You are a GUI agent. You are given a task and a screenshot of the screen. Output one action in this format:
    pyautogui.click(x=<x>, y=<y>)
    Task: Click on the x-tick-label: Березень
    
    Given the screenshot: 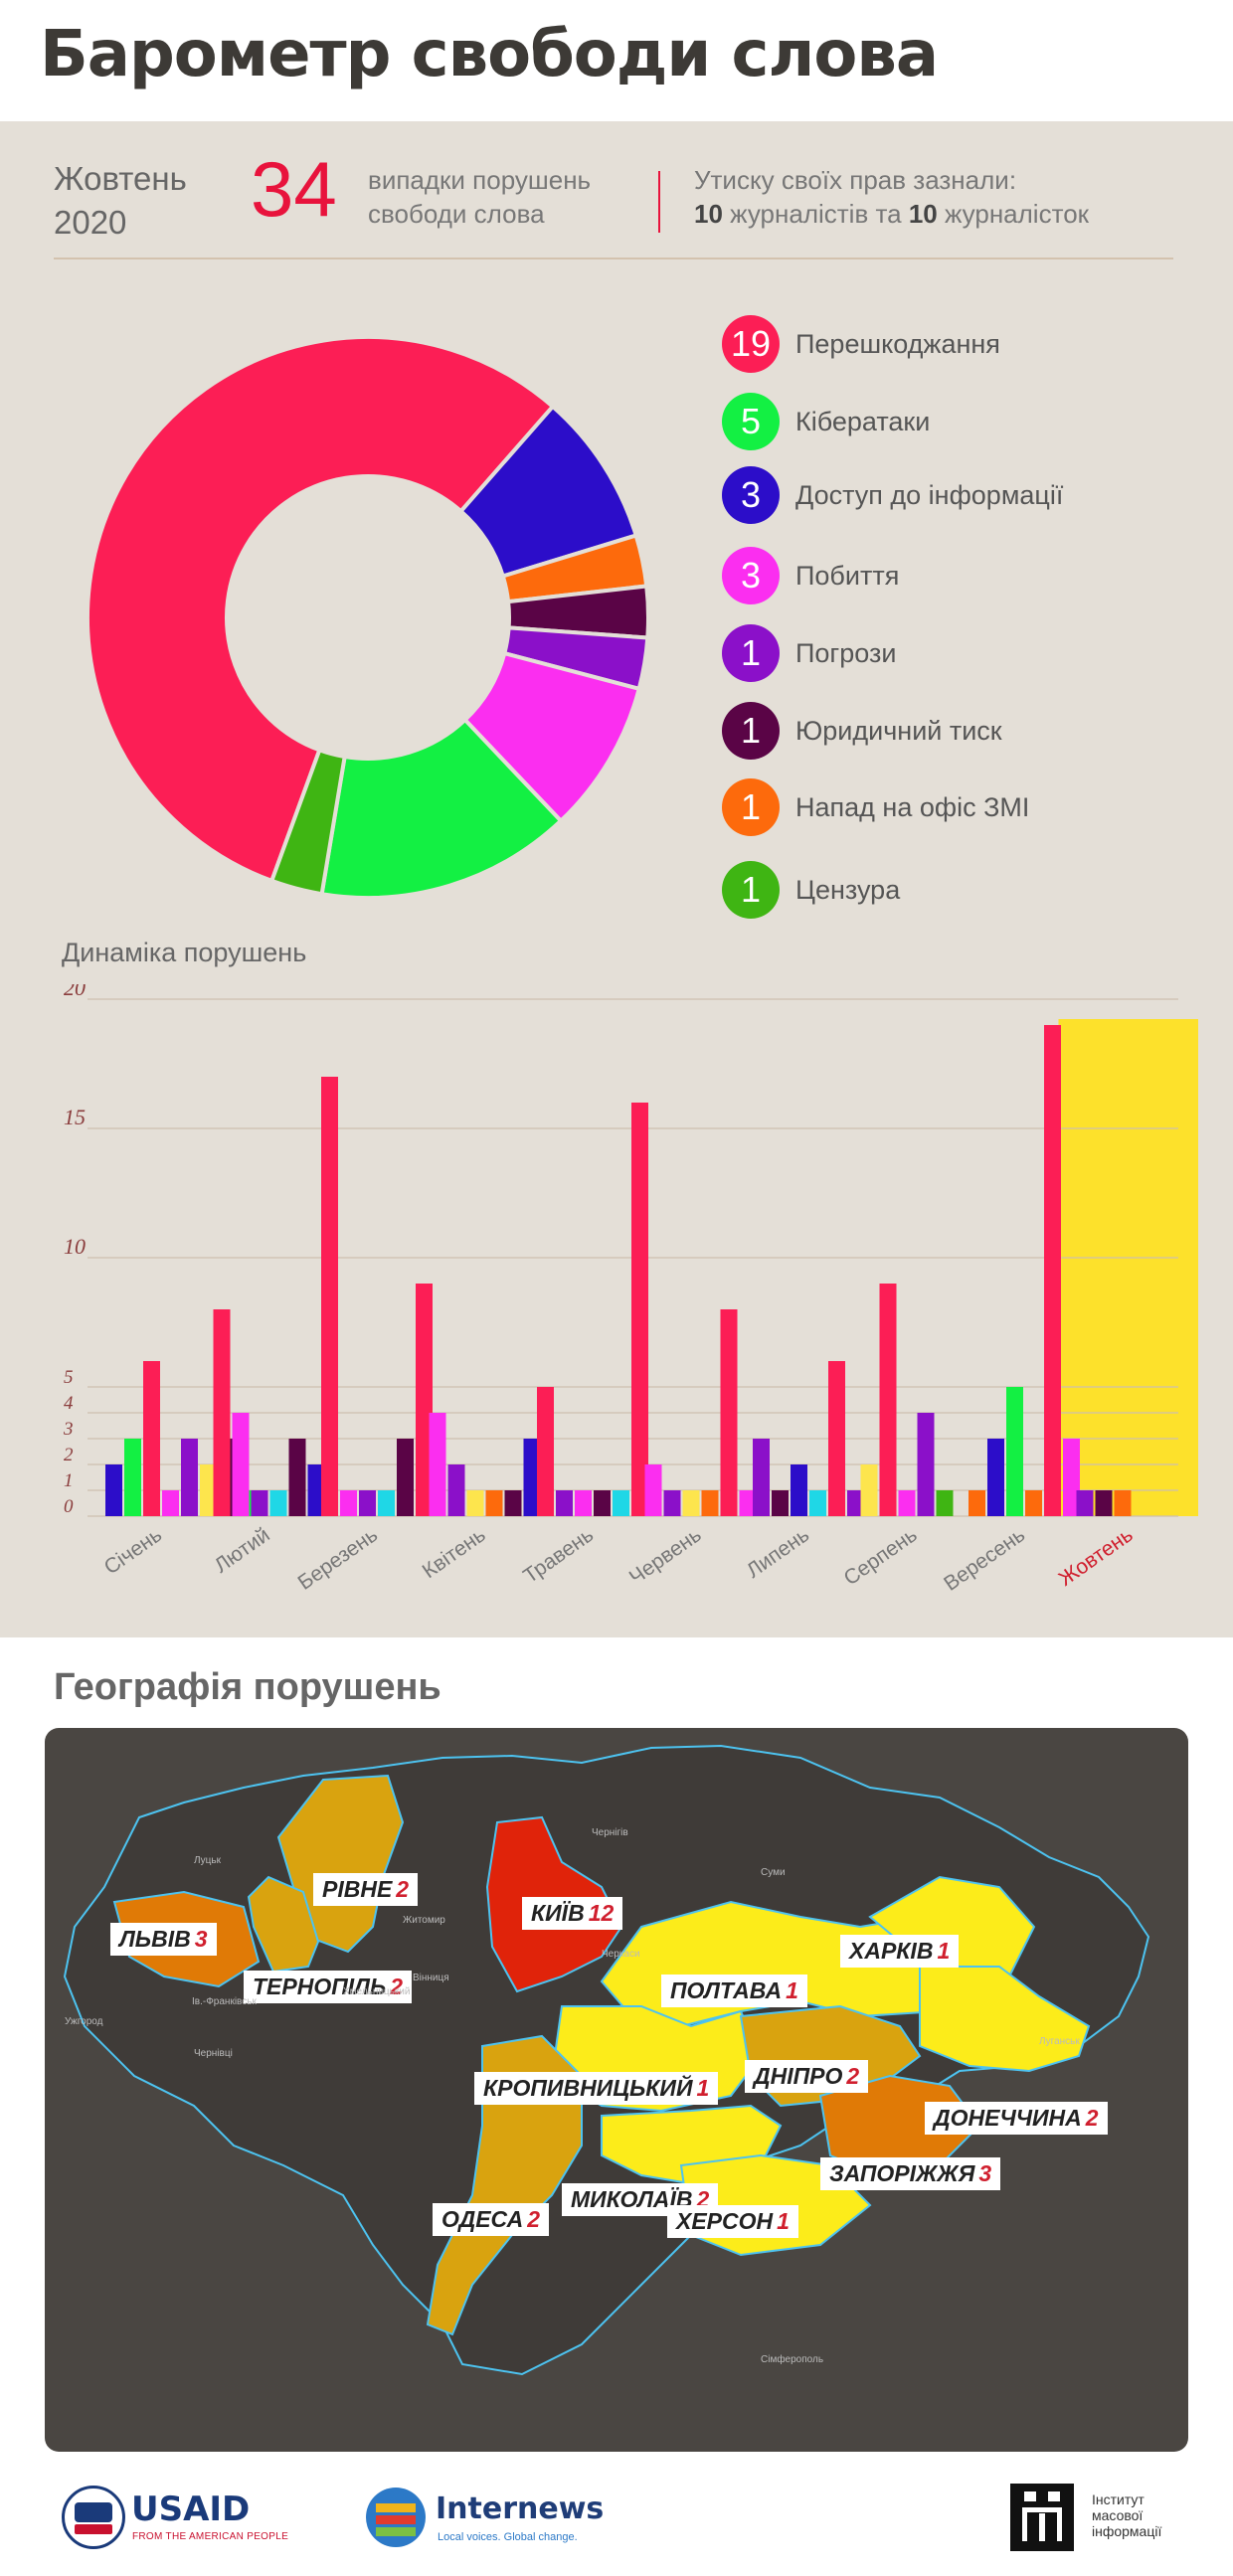 What is the action you would take?
    pyautogui.click(x=338, y=1559)
    